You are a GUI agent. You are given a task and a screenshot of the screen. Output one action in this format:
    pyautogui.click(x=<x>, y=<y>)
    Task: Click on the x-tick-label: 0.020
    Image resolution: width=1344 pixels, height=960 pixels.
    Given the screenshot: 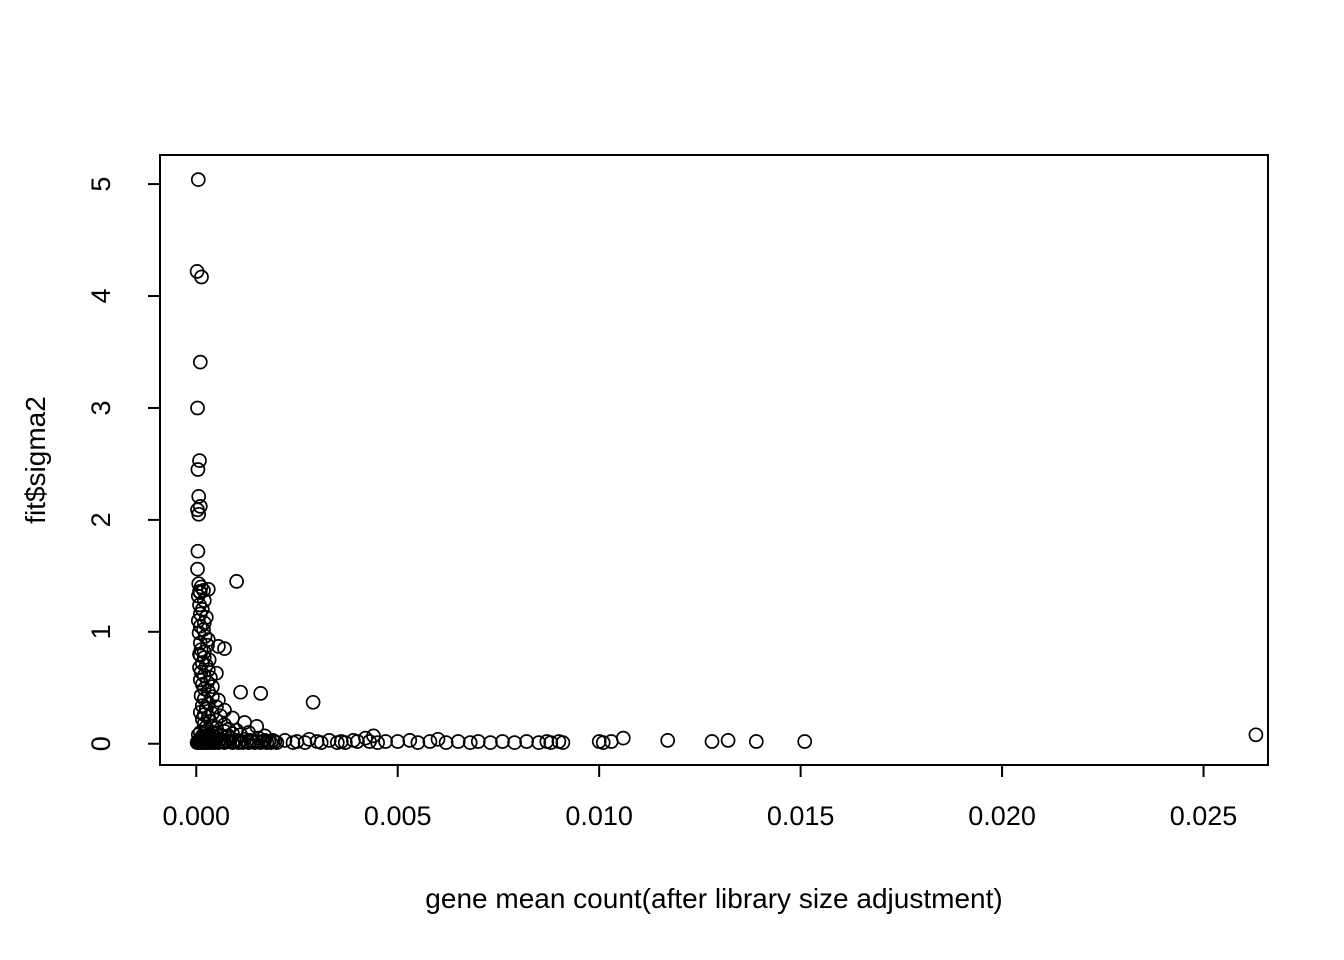 What is the action you would take?
    pyautogui.click(x=1002, y=816)
    